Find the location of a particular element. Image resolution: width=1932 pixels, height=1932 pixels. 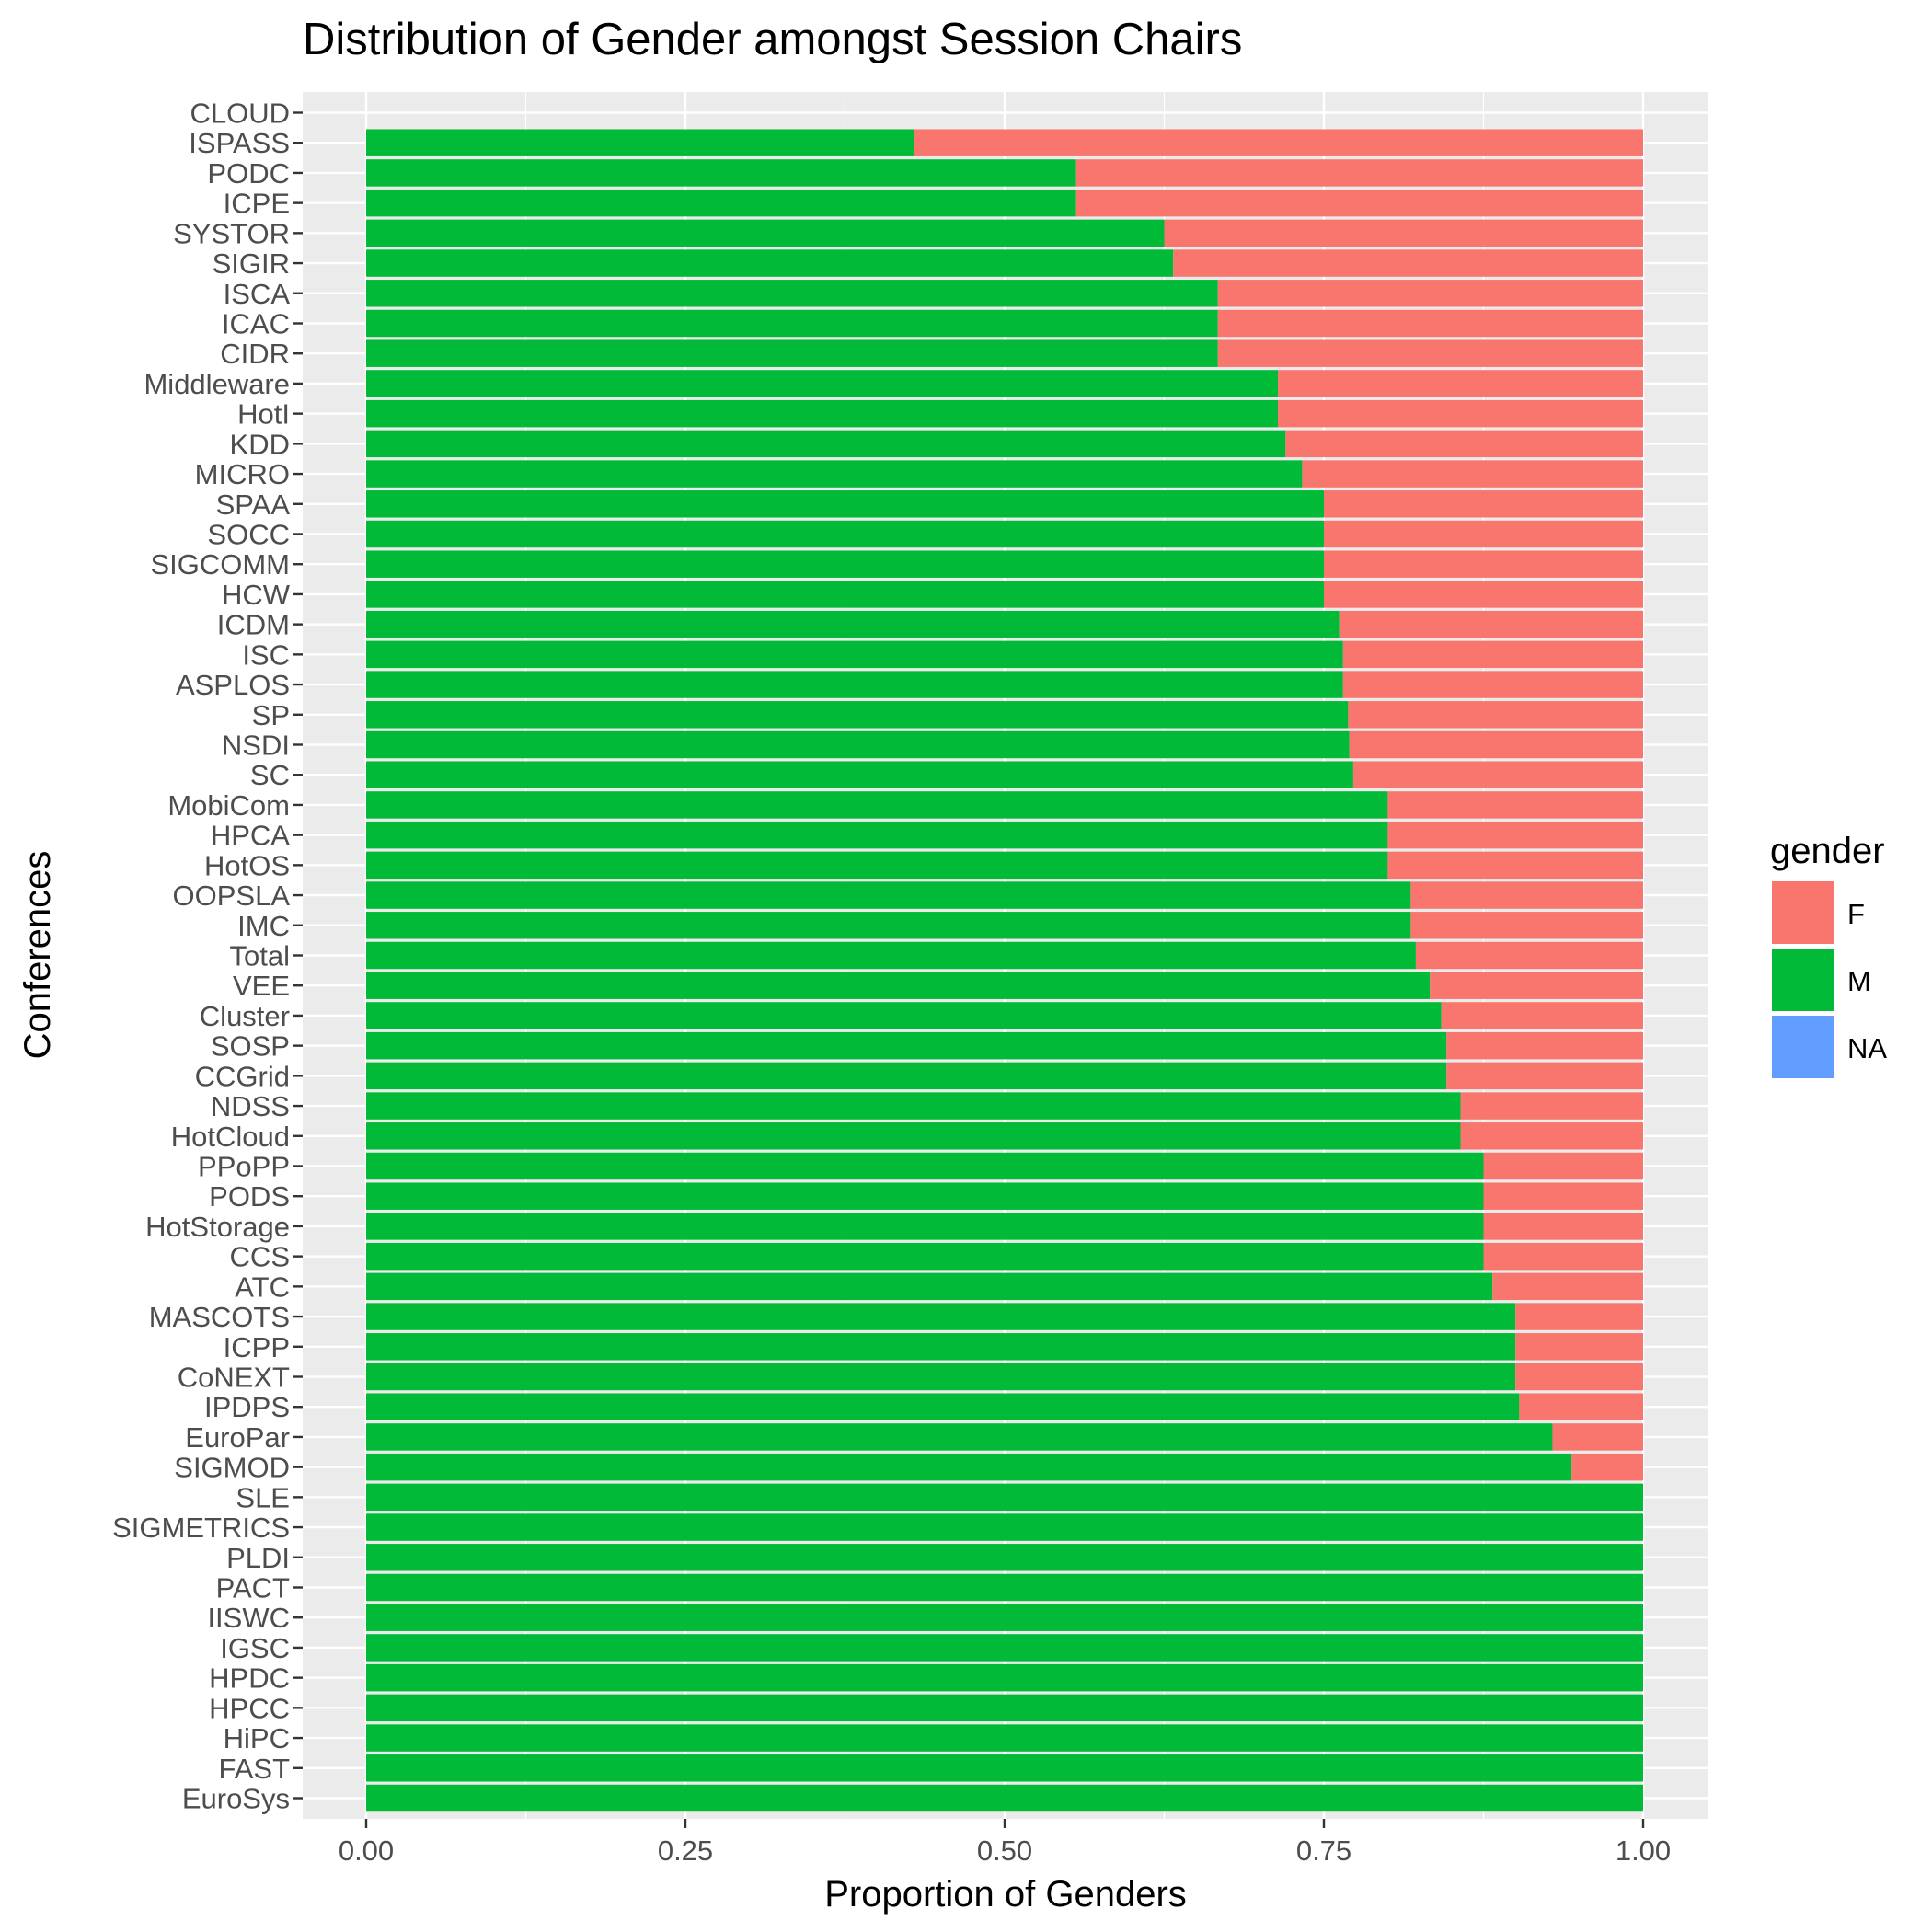

y-tick-label: ICPP is located at coordinates (257, 1347).